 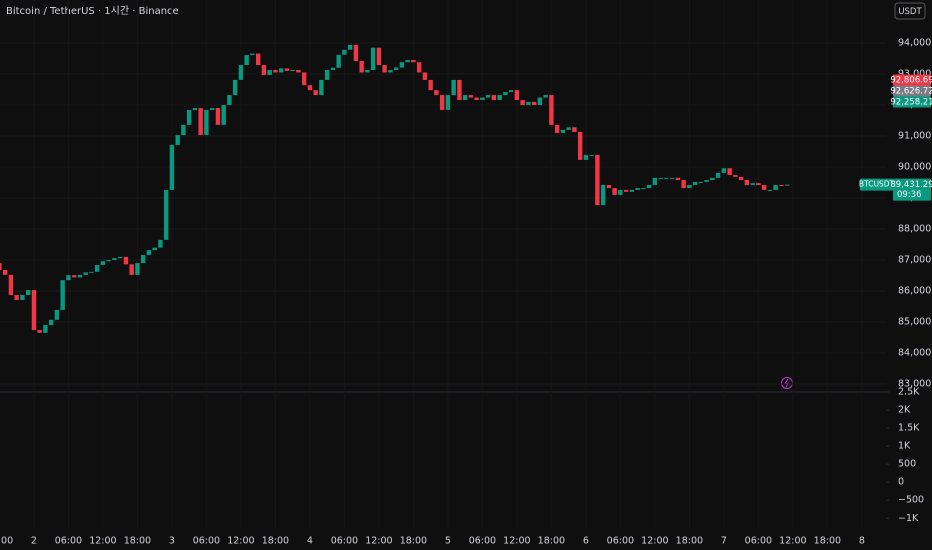 What do you see at coordinates (908, 518) in the screenshot?
I see `y-tick-label: −1K` at bounding box center [908, 518].